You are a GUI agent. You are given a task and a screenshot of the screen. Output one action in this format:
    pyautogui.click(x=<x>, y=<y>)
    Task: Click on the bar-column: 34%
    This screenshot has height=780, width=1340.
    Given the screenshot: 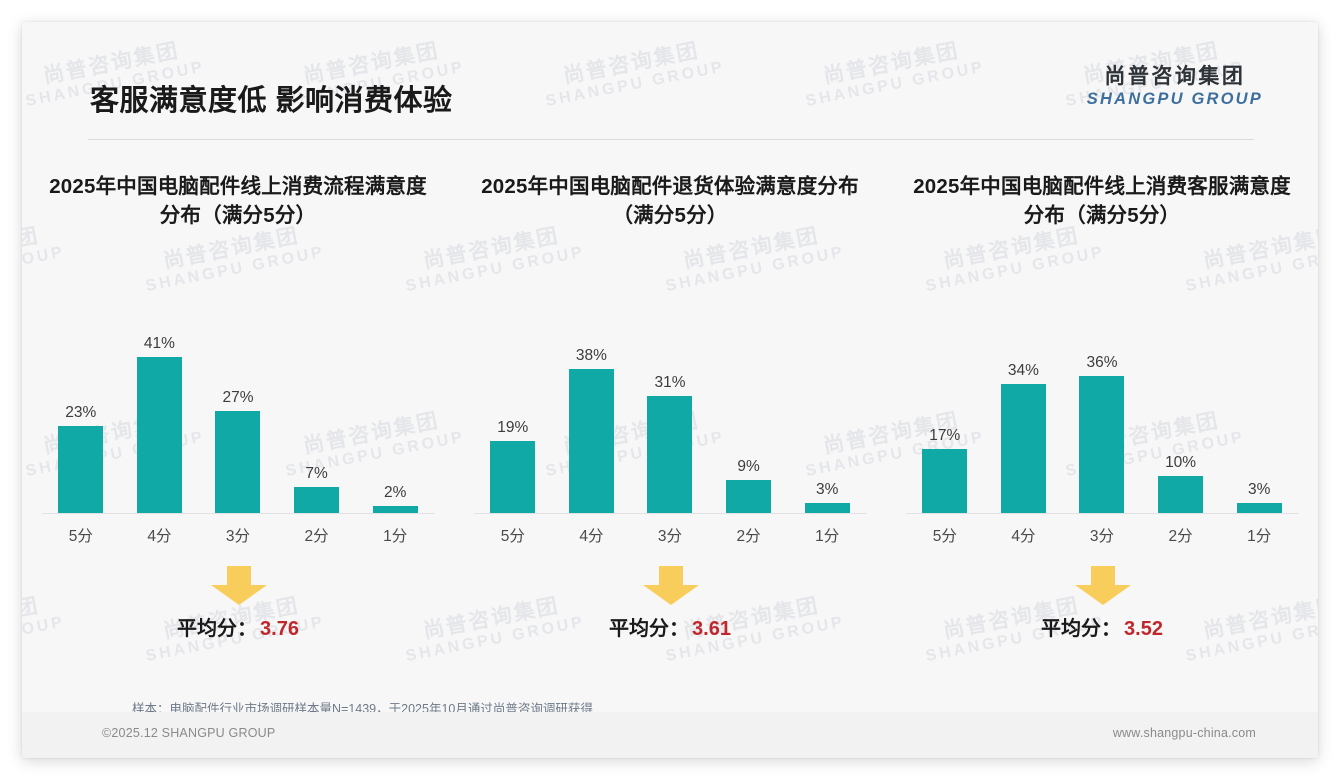 What is the action you would take?
    pyautogui.click(x=1023, y=409)
    